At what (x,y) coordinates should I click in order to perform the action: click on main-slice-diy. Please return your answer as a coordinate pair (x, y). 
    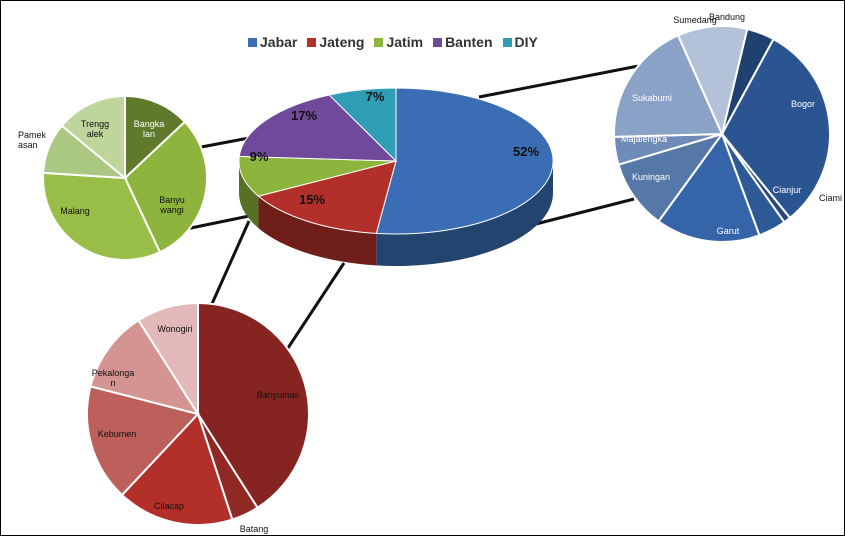
    Looking at the image, I should click on (362, 125).